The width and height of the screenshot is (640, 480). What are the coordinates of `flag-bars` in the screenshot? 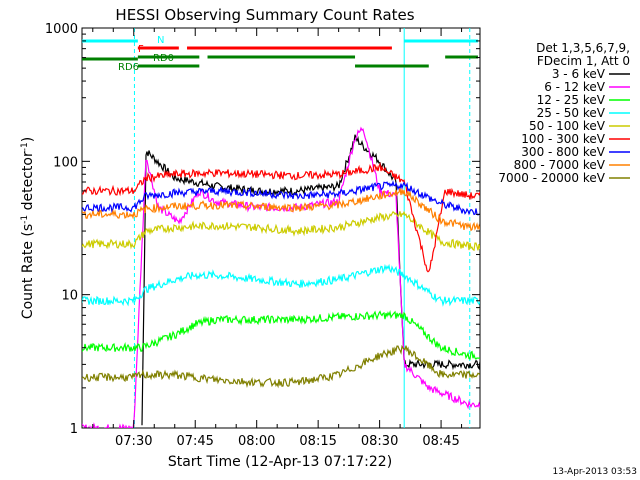 It's located at (280, 53).